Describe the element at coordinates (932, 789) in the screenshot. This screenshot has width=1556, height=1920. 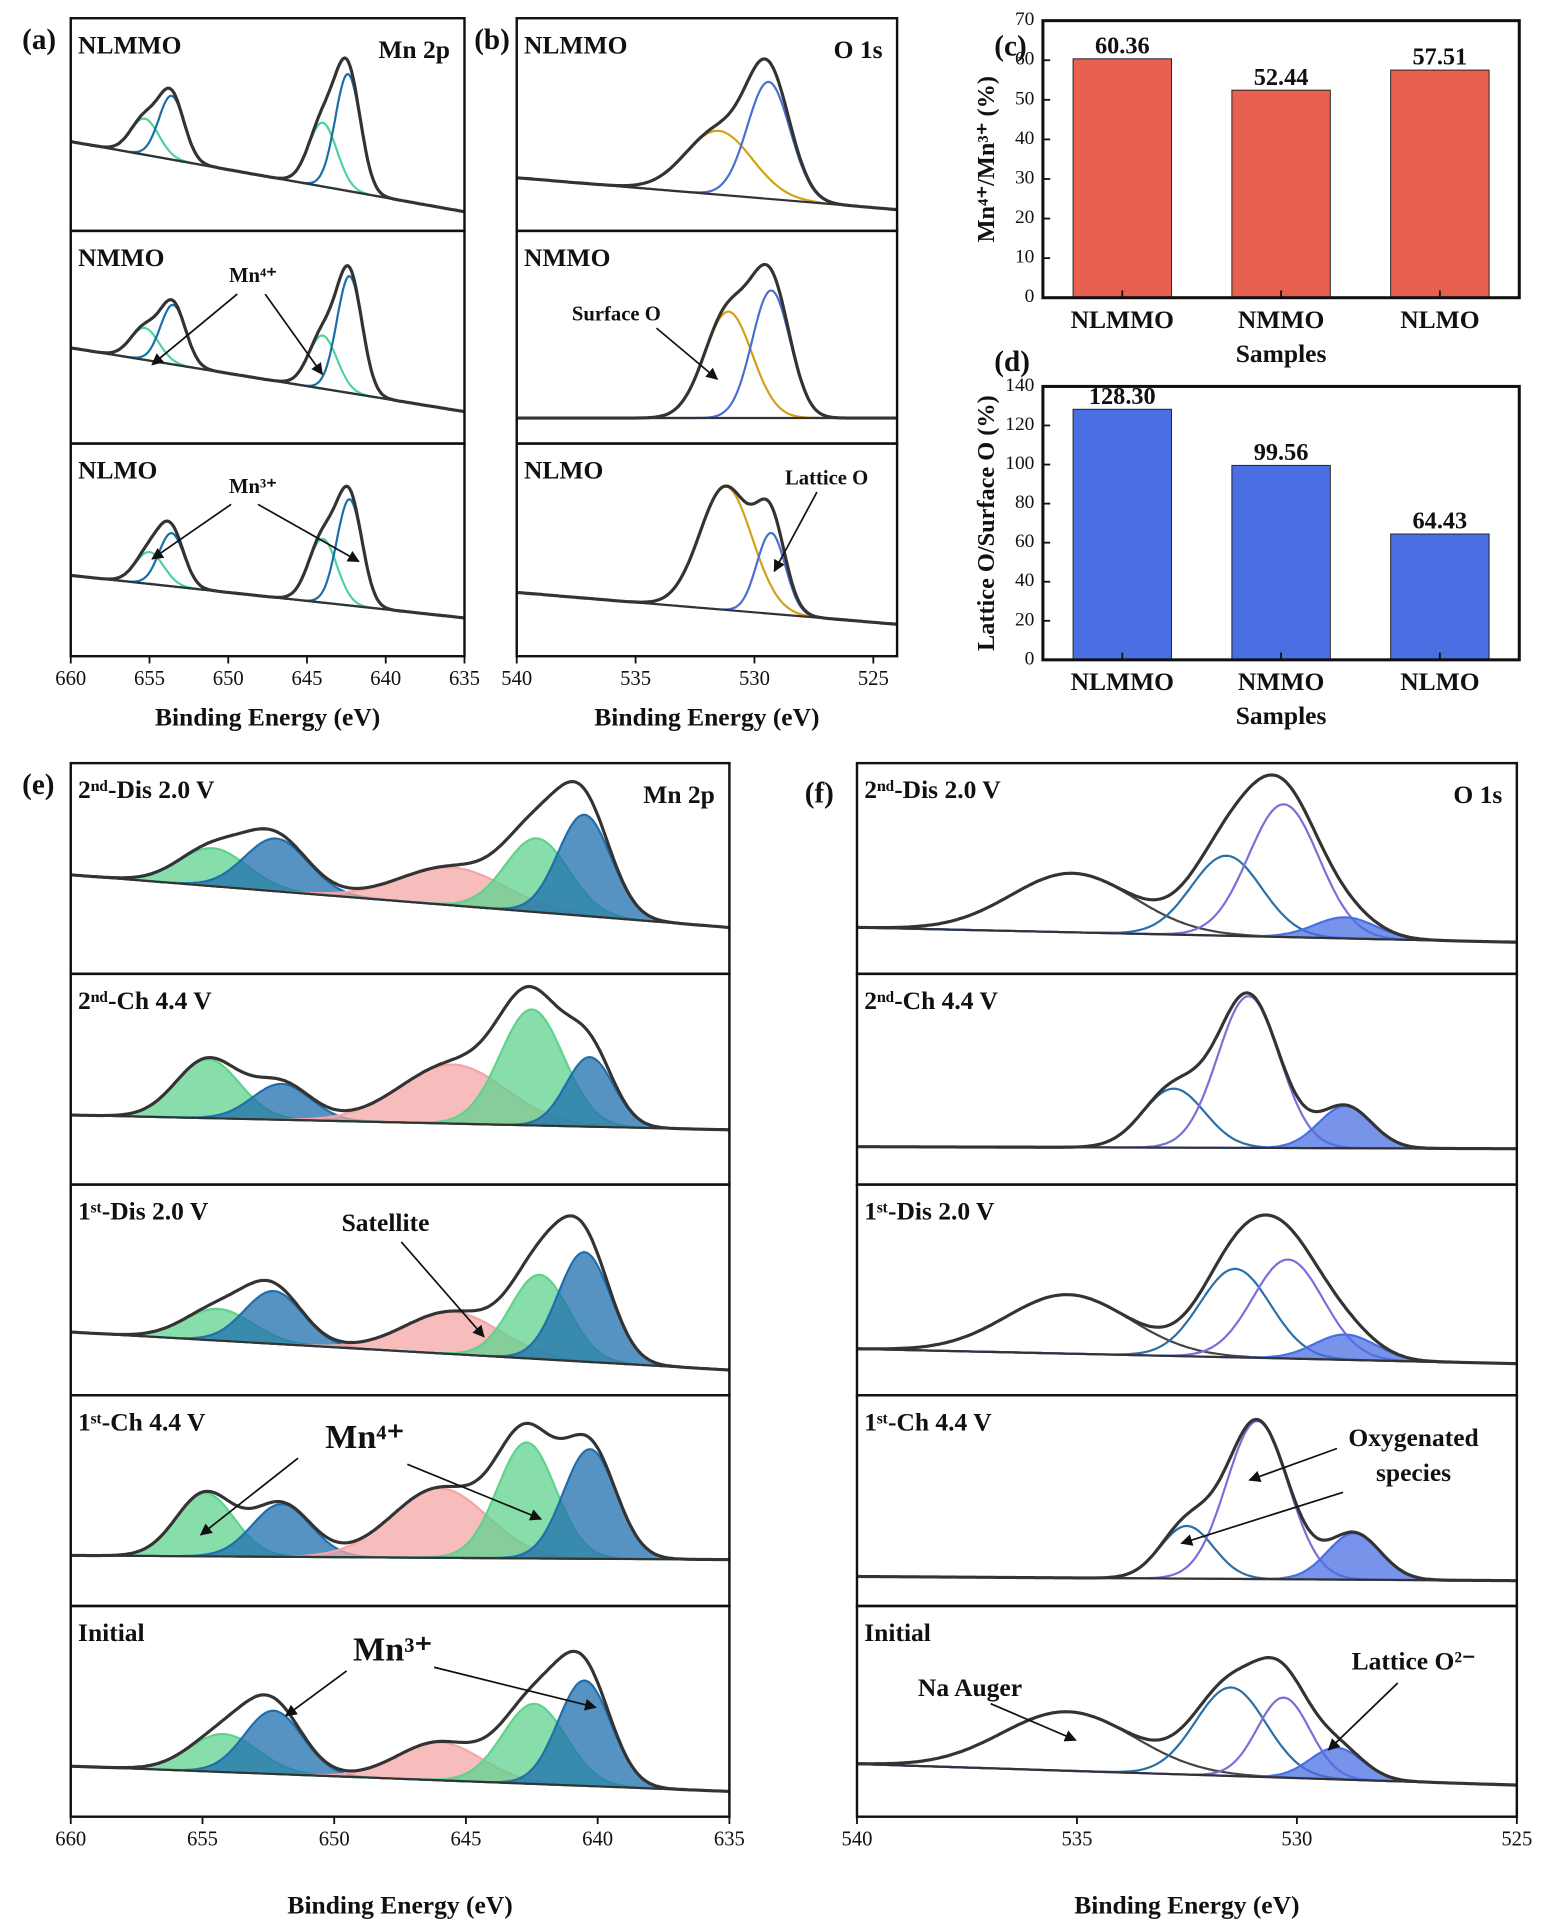
I see `subpanel-label: 2ⁿᵈ-Dis 2.0 V` at that location.